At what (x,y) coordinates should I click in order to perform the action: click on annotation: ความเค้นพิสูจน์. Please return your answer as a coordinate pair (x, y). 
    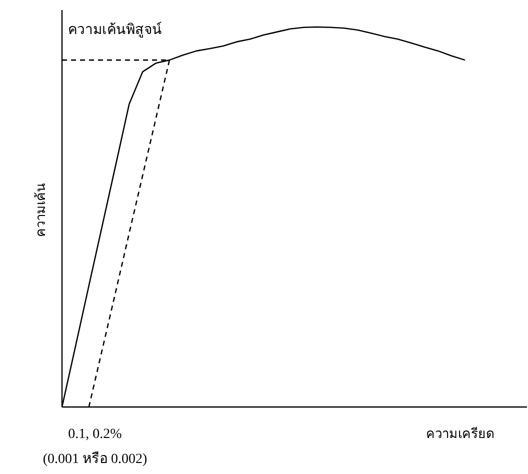
    Looking at the image, I should click on (115, 29).